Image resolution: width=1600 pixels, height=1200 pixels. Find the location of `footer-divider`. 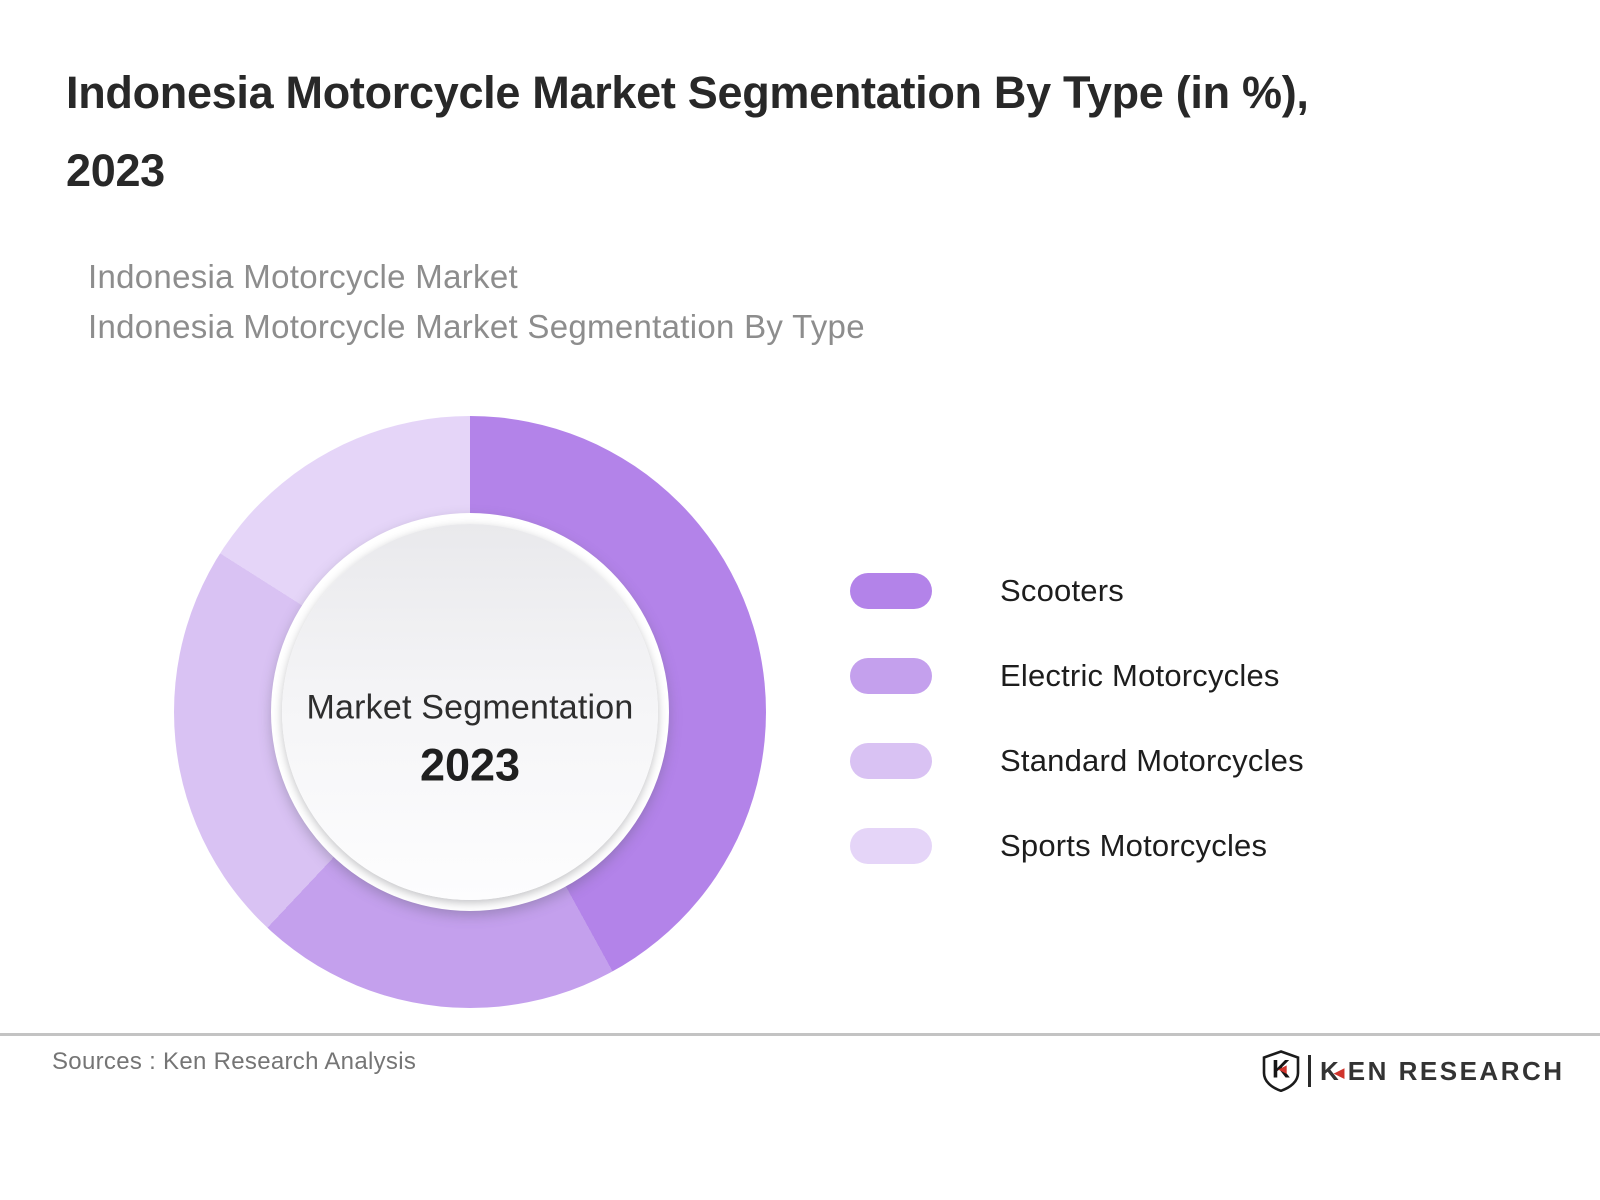

footer-divider is located at coordinates (800, 1034).